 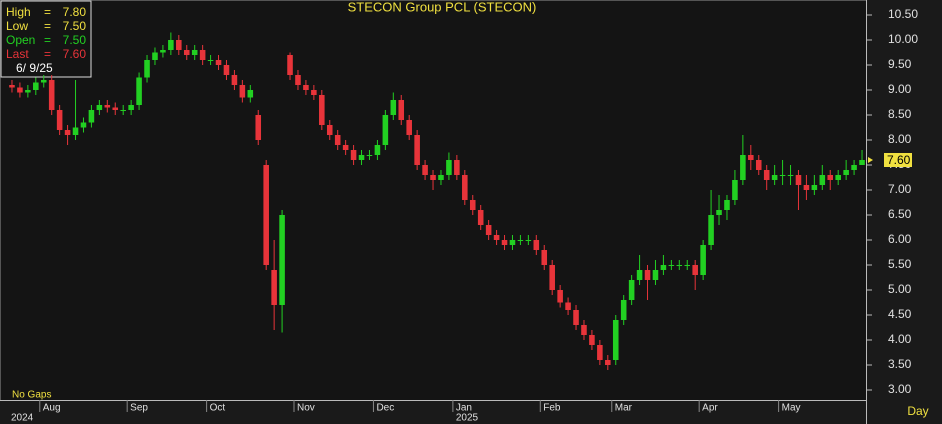 What do you see at coordinates (900, 64) in the screenshot?
I see `y-tick-label: 9.50` at bounding box center [900, 64].